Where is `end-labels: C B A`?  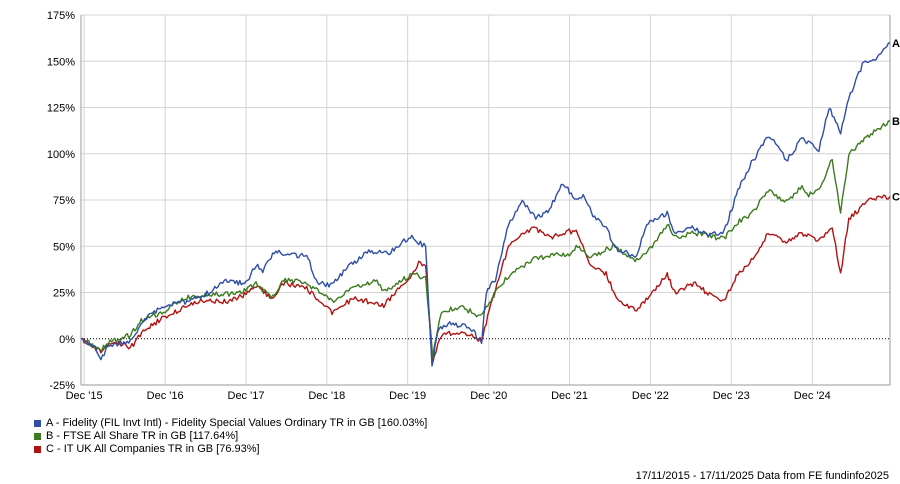 end-labels: C B A is located at coordinates (896, 121).